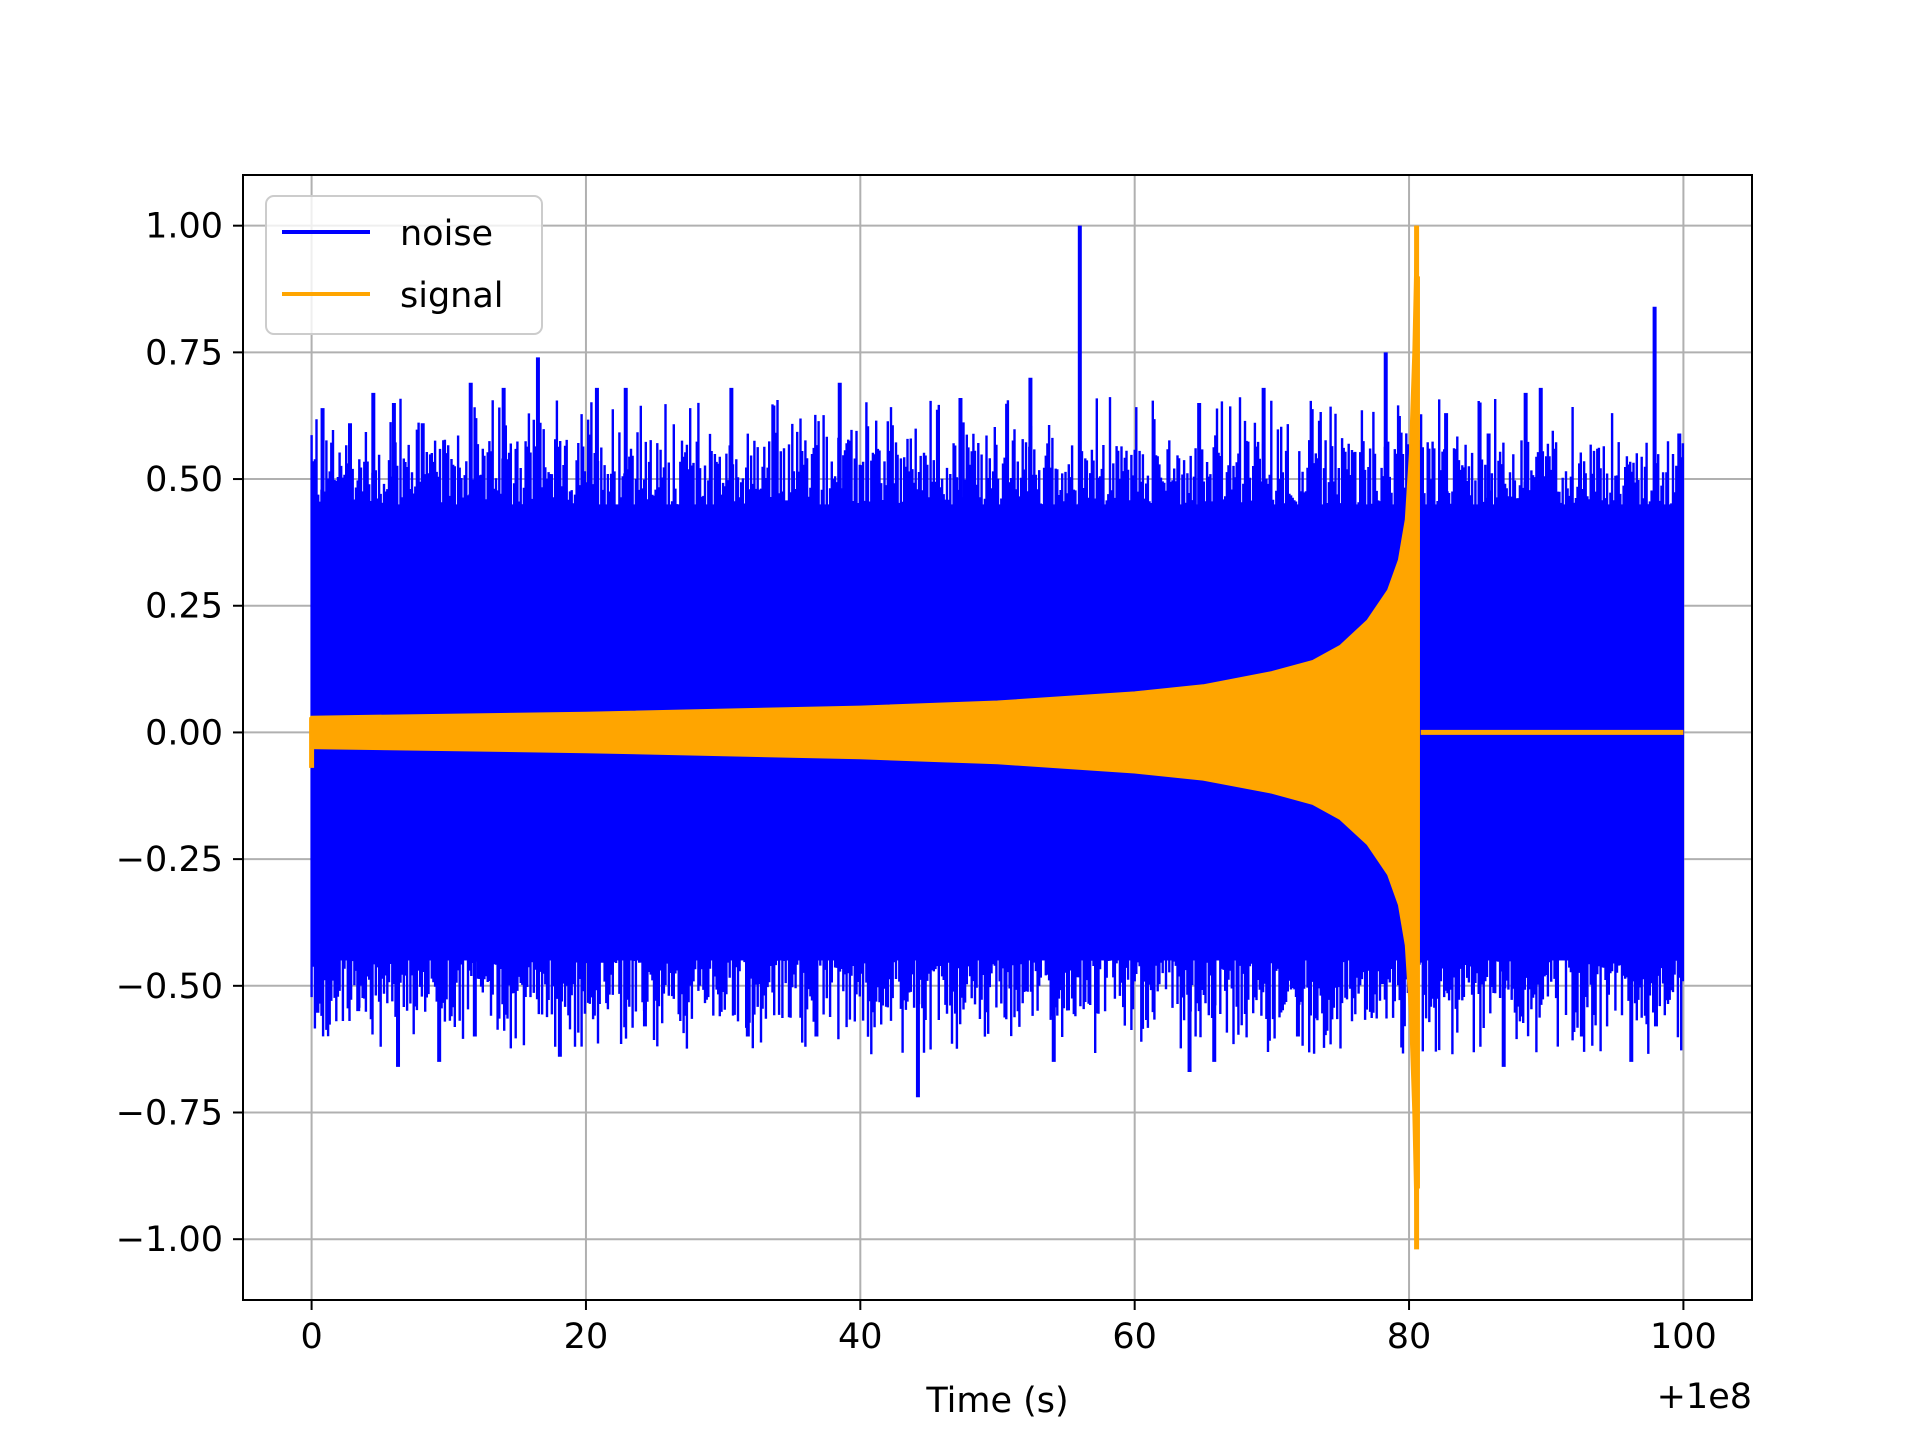 The height and width of the screenshot is (1445, 1920). Describe the element at coordinates (184, 733) in the screenshot. I see `y-tick-label: 0.00` at that location.